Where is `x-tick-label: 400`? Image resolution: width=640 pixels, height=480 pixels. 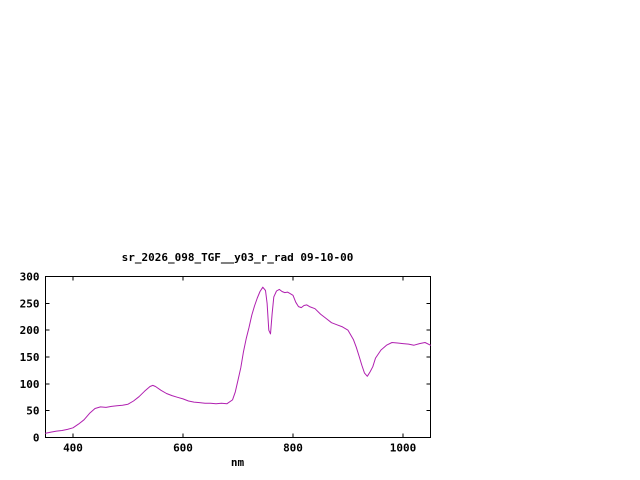 x-tick-label: 400 is located at coordinates (73, 448).